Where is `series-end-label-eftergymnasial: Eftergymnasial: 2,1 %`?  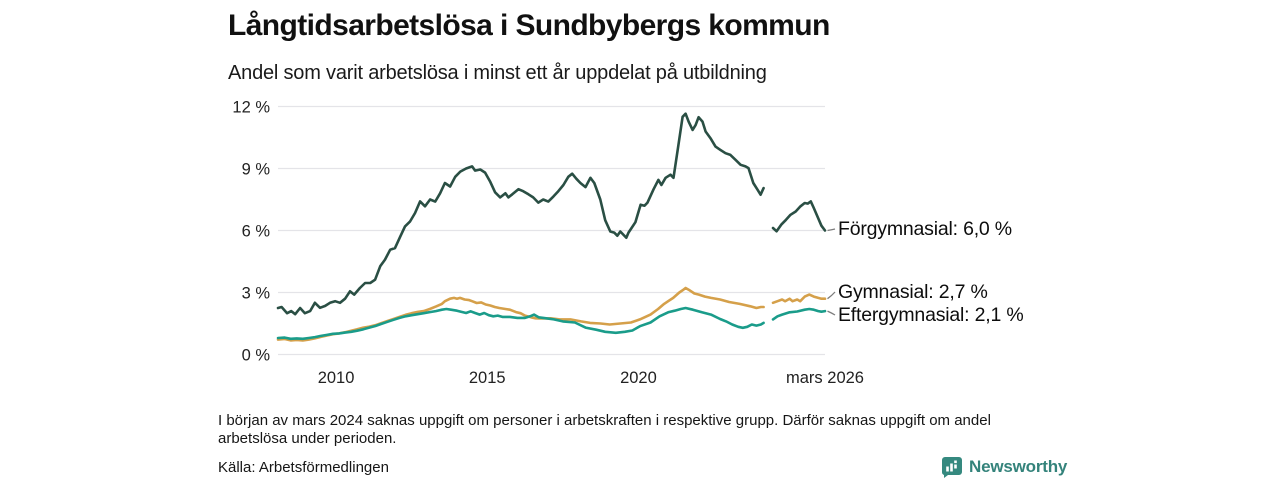 series-end-label-eftergymnasial: Eftergymnasial: 2,1 % is located at coordinates (931, 315).